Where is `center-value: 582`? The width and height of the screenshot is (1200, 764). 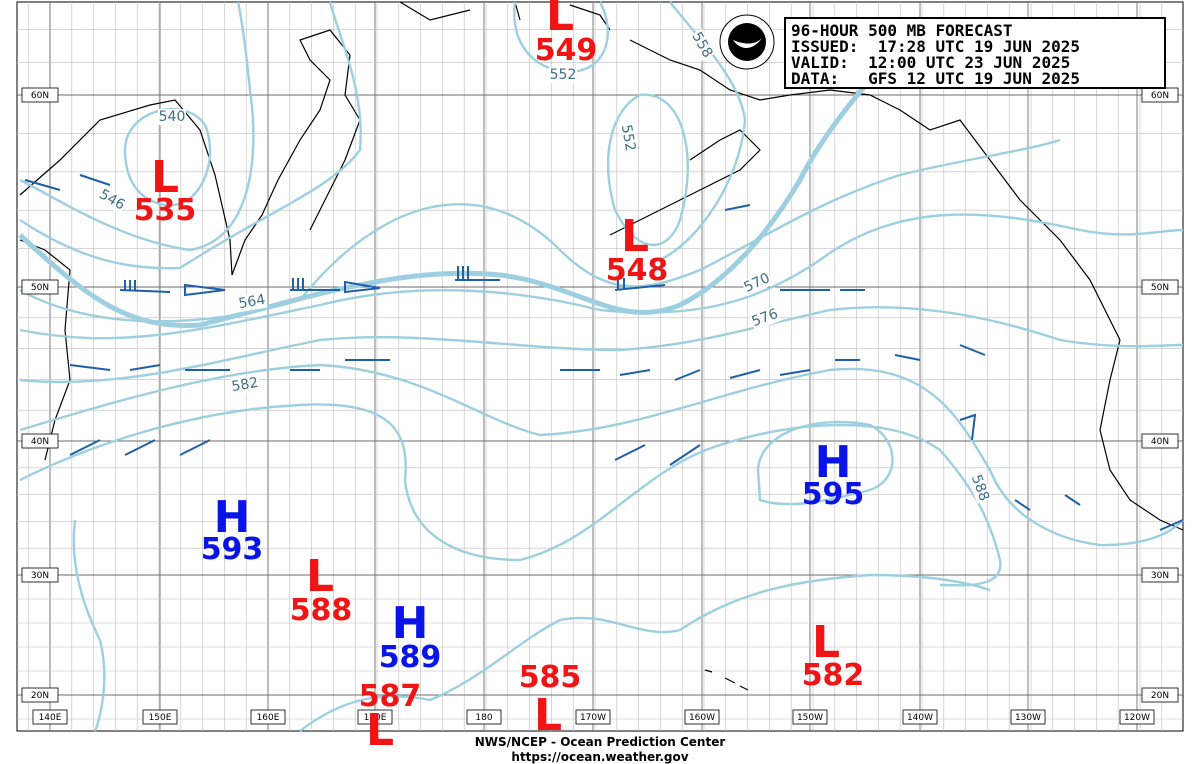 center-value: 582 is located at coordinates (833, 675).